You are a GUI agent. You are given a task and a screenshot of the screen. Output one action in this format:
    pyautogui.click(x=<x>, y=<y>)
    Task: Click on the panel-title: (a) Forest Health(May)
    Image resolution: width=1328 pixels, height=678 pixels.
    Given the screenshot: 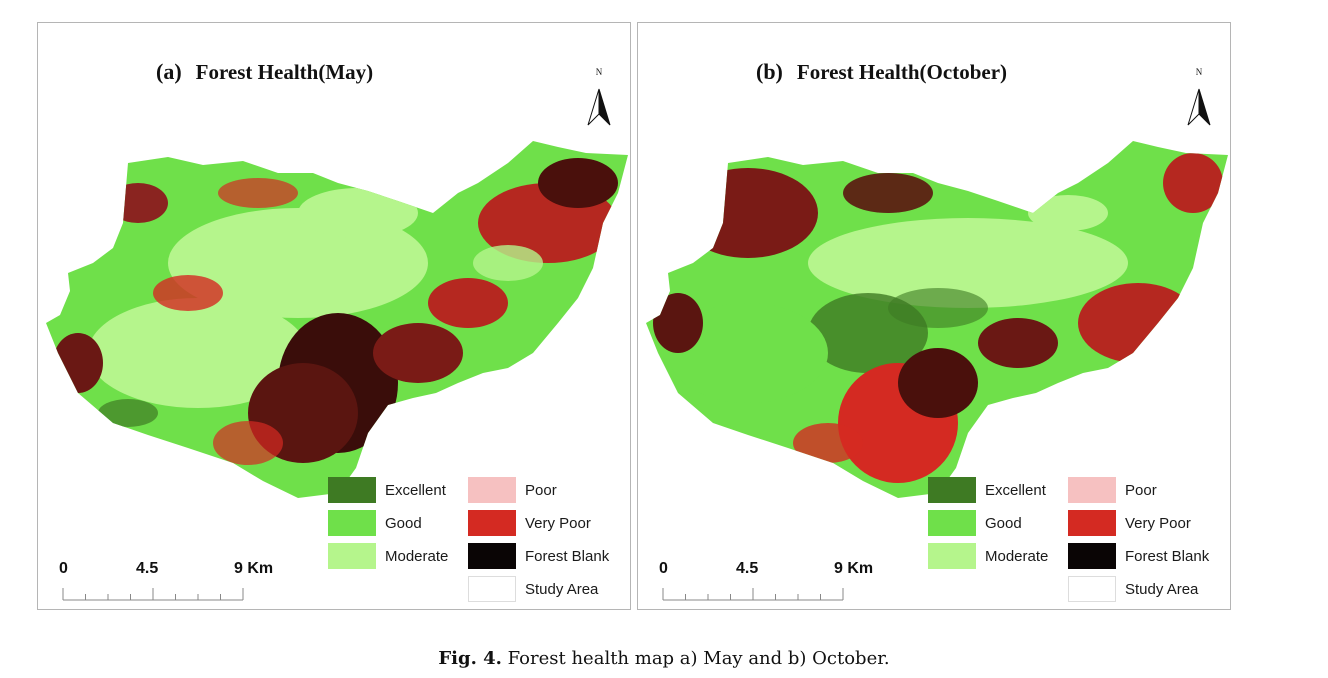 What is the action you would take?
    pyautogui.click(x=264, y=72)
    